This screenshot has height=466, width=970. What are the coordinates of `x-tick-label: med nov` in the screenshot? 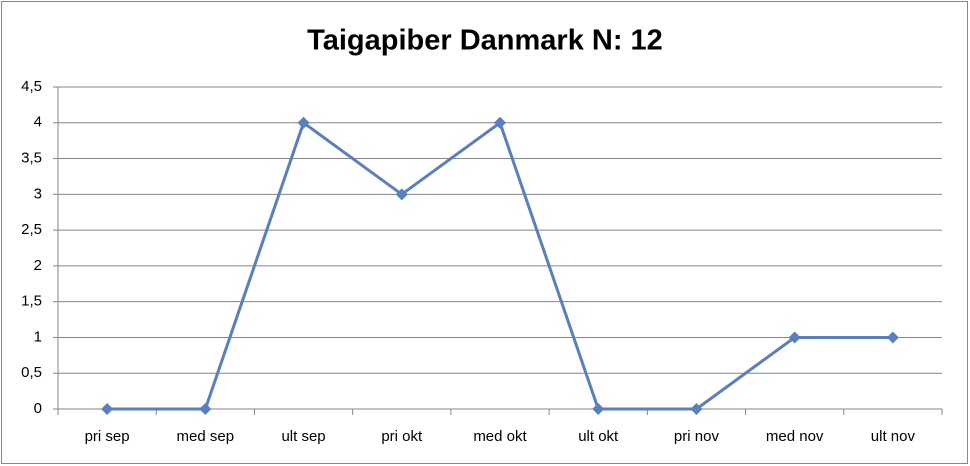 It's located at (795, 436).